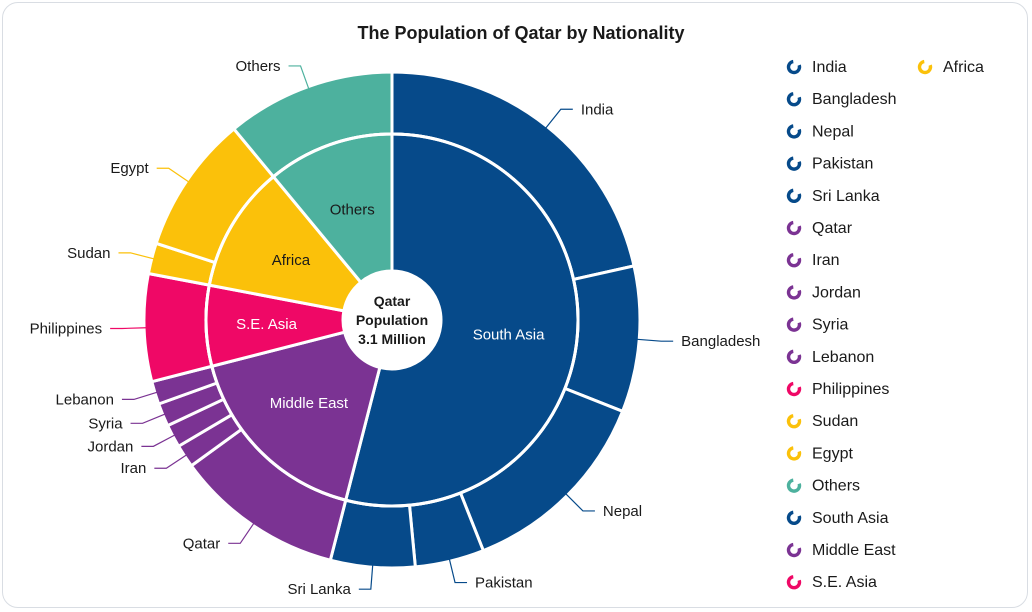 The width and height of the screenshot is (1032, 612). I want to click on legend-item-iran: Iran, so click(813, 260).